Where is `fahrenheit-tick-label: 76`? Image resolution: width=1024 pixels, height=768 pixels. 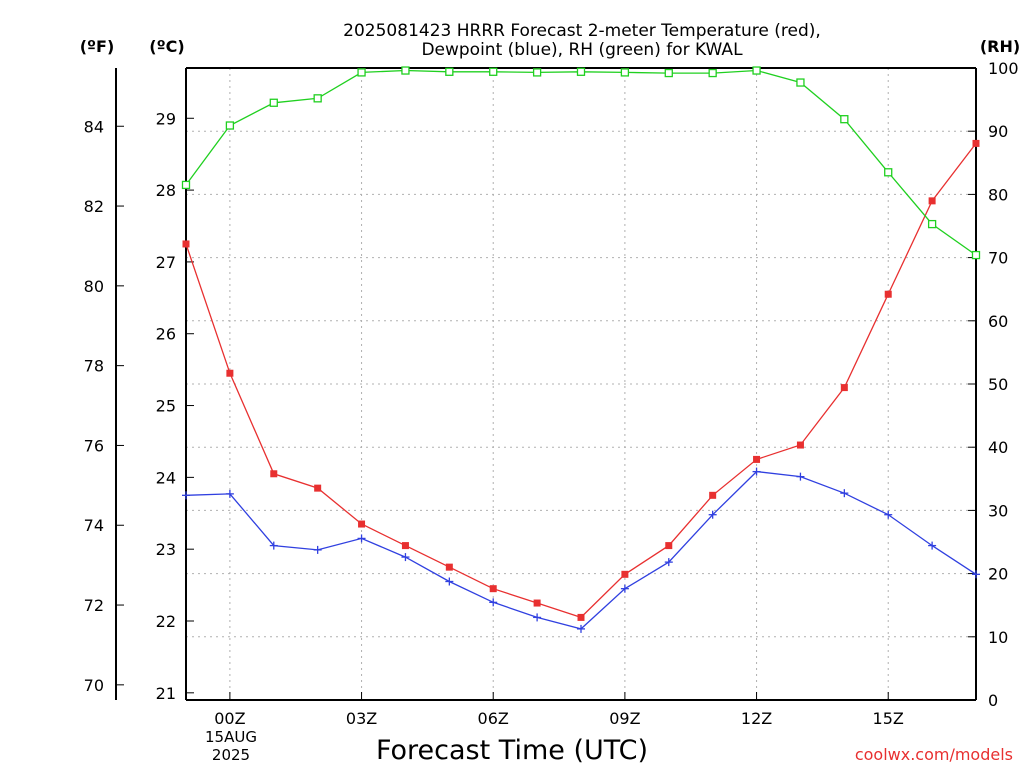
fahrenheit-tick-label: 76 is located at coordinates (94, 445).